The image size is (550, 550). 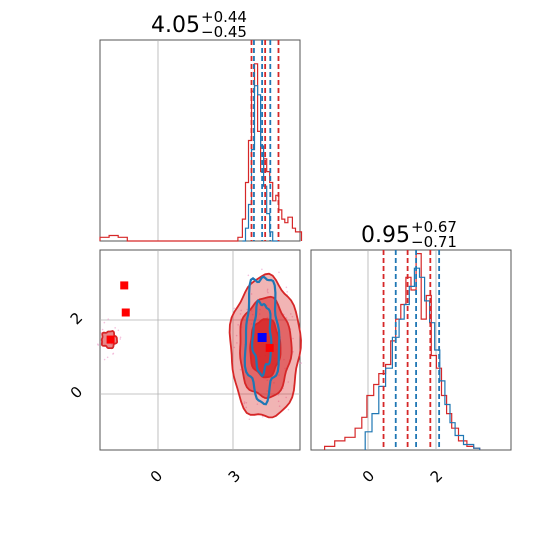 I want to click on panel2-quantile-lines, so click(x=411, y=350).